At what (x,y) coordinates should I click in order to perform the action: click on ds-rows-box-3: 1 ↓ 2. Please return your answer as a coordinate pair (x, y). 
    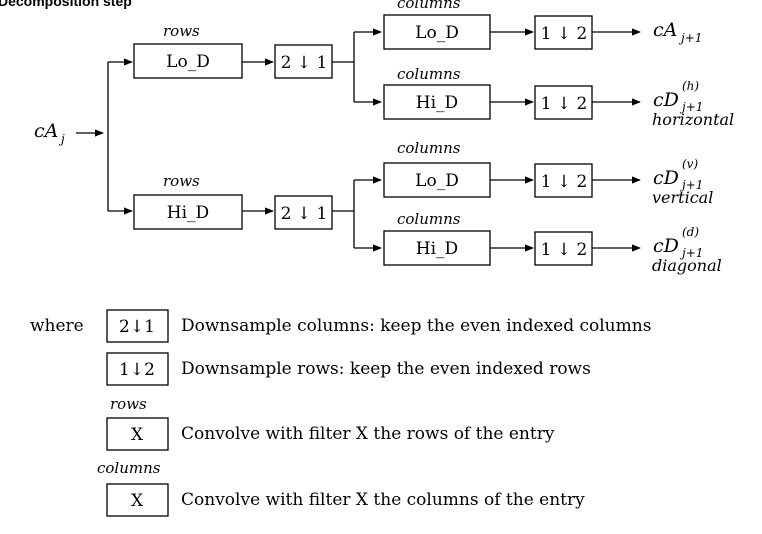
    Looking at the image, I should click on (563, 180).